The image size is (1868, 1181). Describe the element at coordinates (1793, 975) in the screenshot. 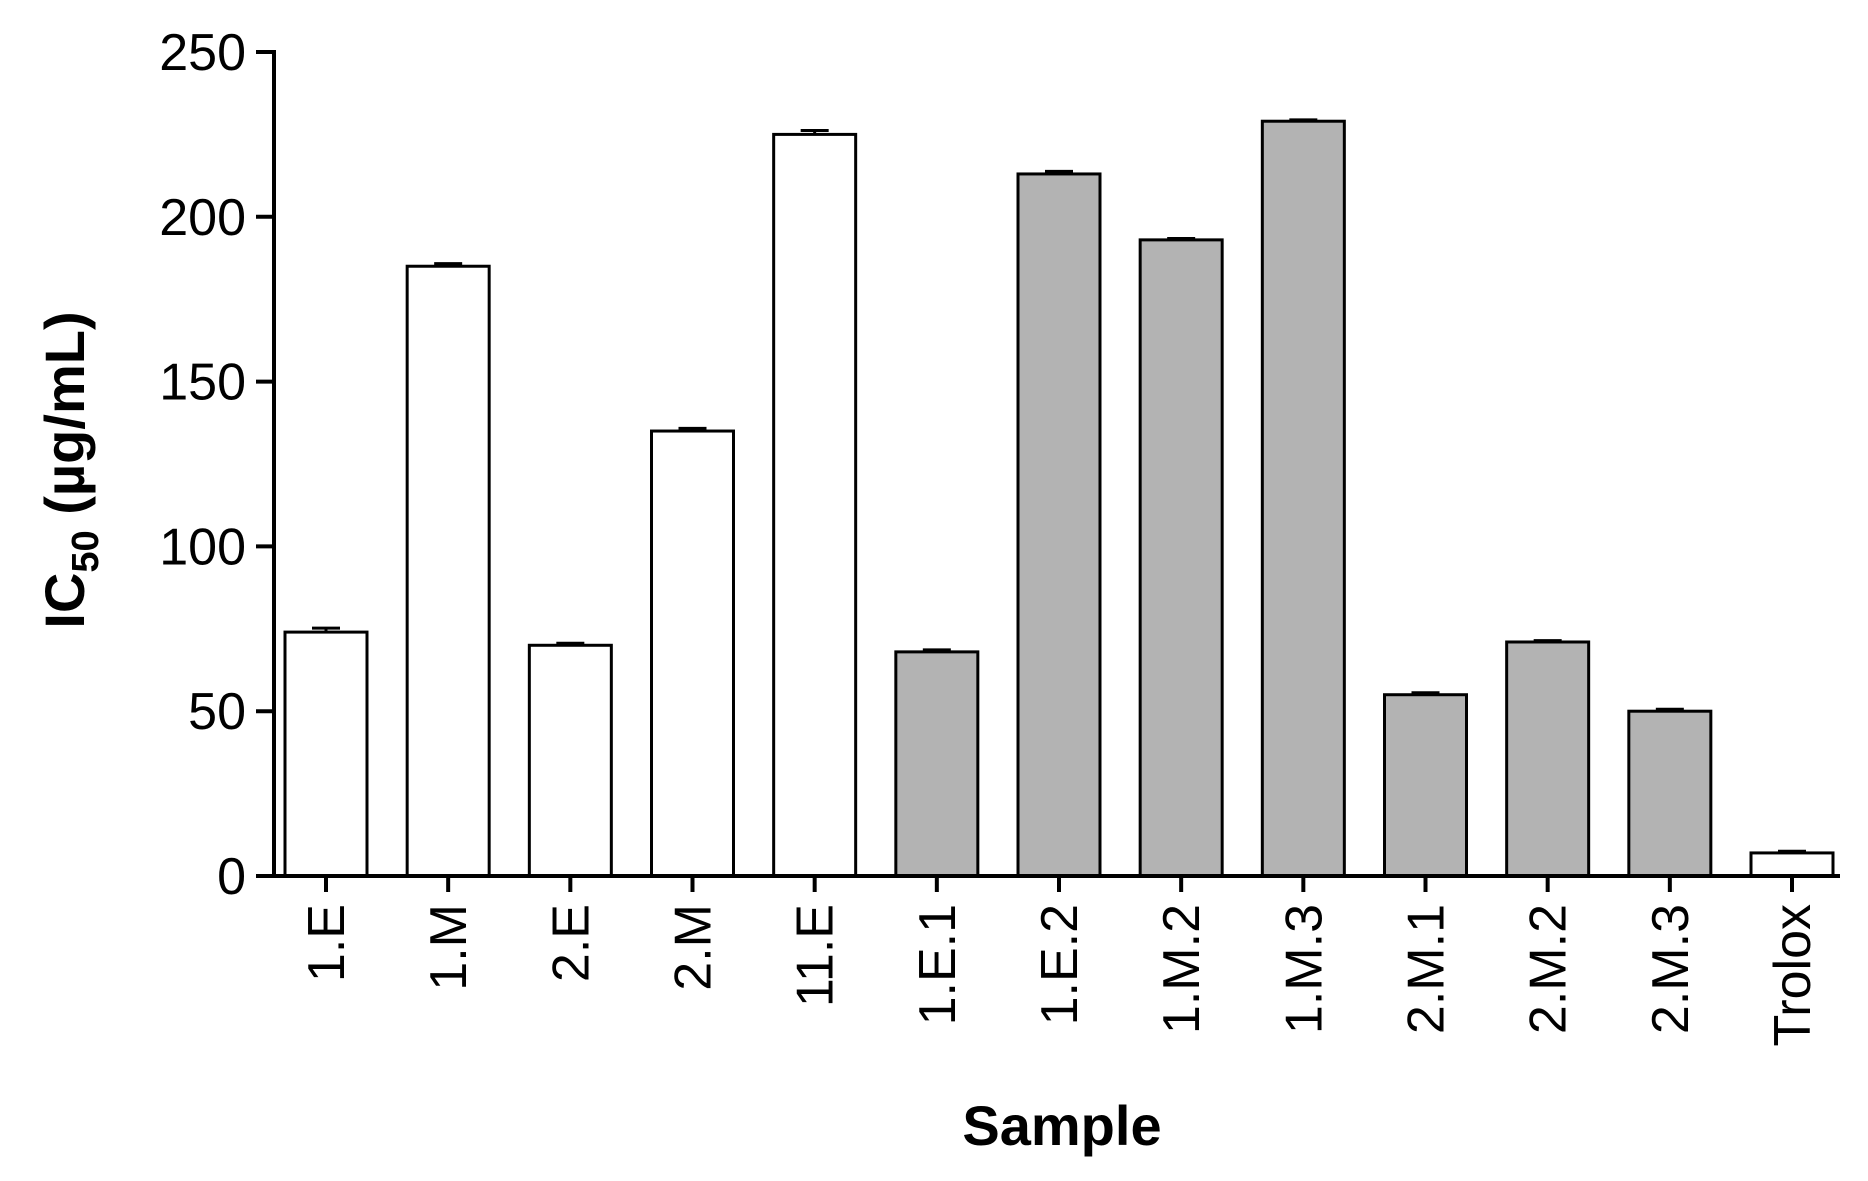

I see `x-tick-label: Trolox` at that location.